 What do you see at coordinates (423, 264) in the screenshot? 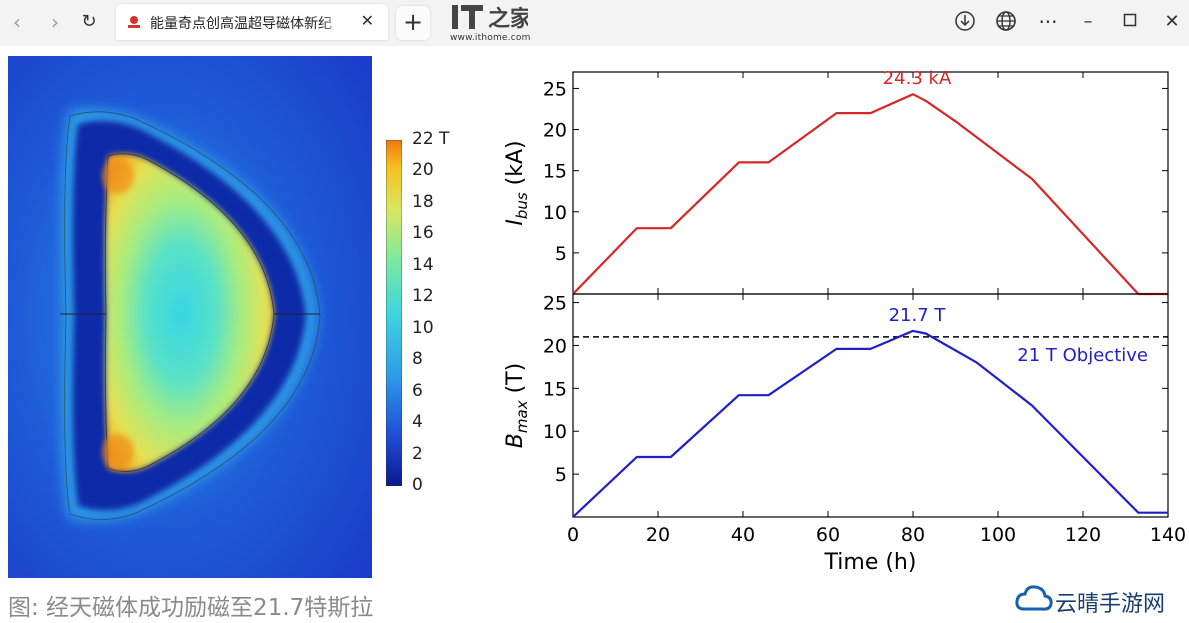
I see `colorbar-tick-label: 14` at bounding box center [423, 264].